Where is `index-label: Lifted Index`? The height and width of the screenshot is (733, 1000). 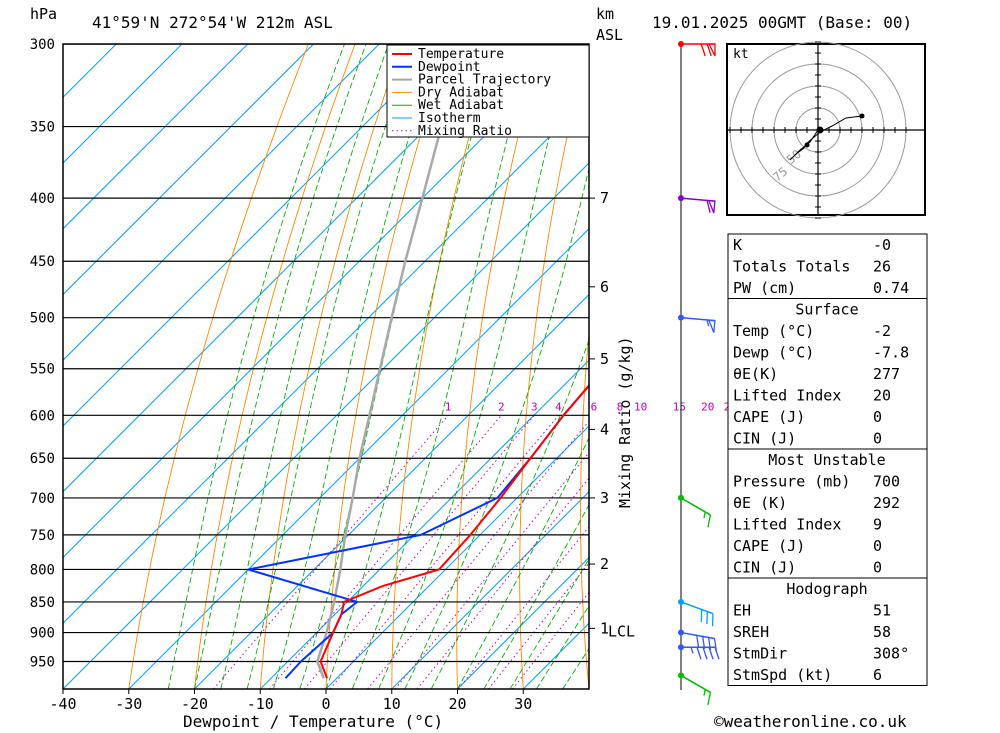
index-label: Lifted Index is located at coordinates (787, 396).